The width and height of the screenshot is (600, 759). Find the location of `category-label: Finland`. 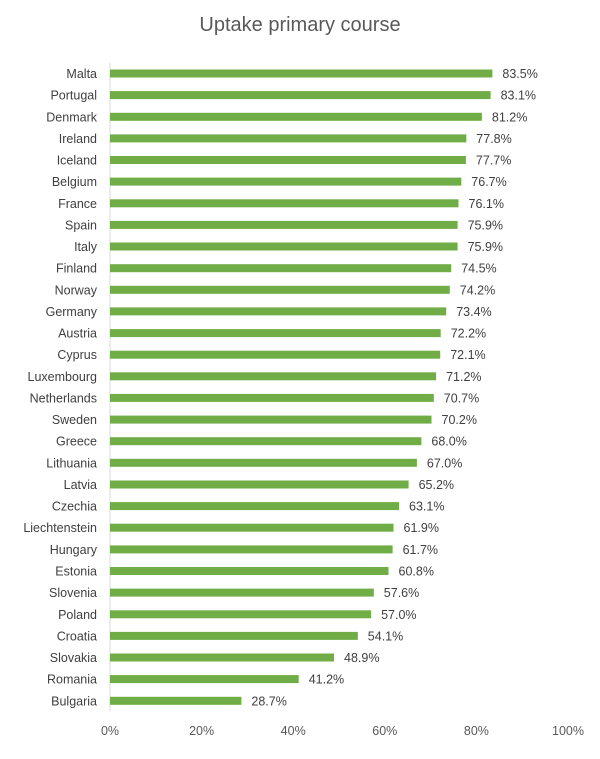

category-label: Finland is located at coordinates (76, 269).